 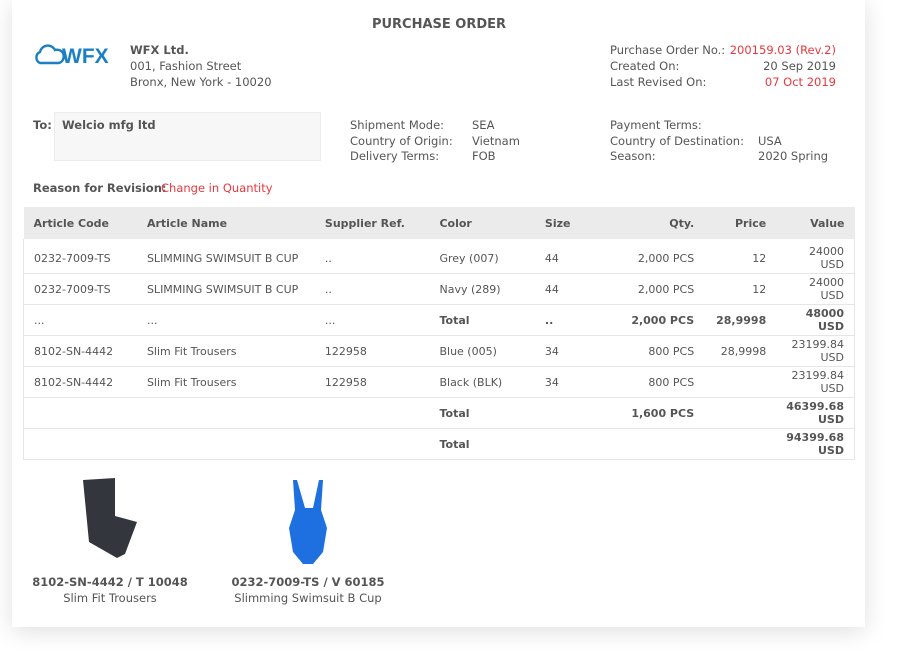 What do you see at coordinates (740, 320) in the screenshot?
I see `table-cell: 28,9998` at bounding box center [740, 320].